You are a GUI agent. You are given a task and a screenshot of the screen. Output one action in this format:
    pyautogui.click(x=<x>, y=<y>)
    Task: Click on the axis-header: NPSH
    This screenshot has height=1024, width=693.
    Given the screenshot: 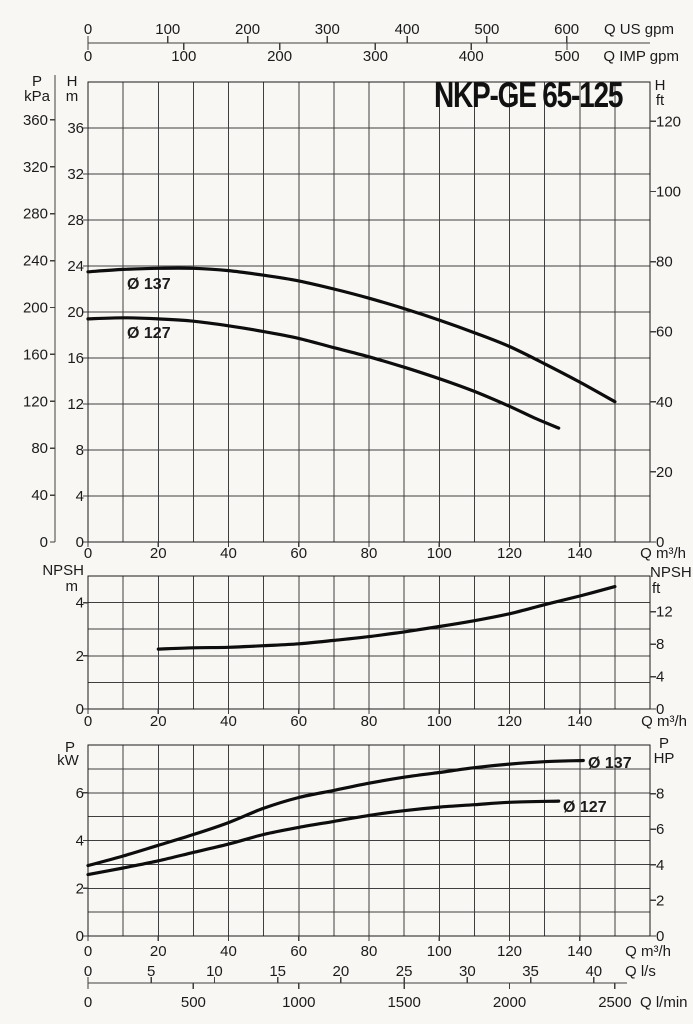 What is the action you would take?
    pyautogui.click(x=671, y=572)
    